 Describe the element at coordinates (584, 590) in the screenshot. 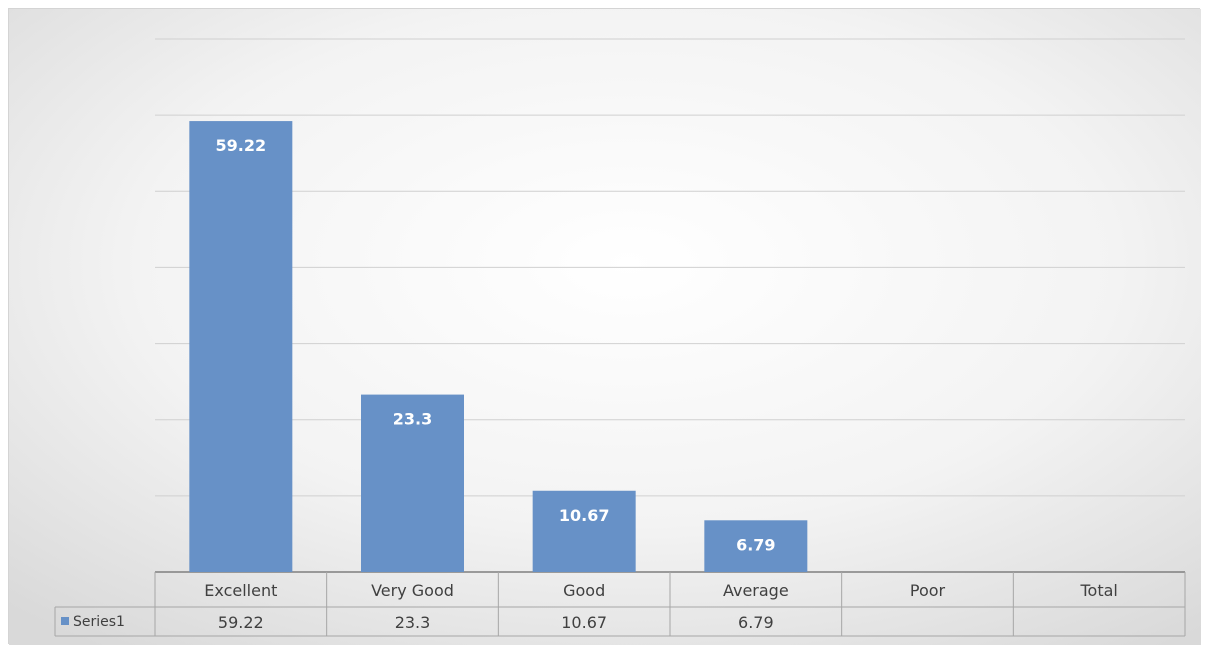

I see `category-tick-label: Good` at that location.